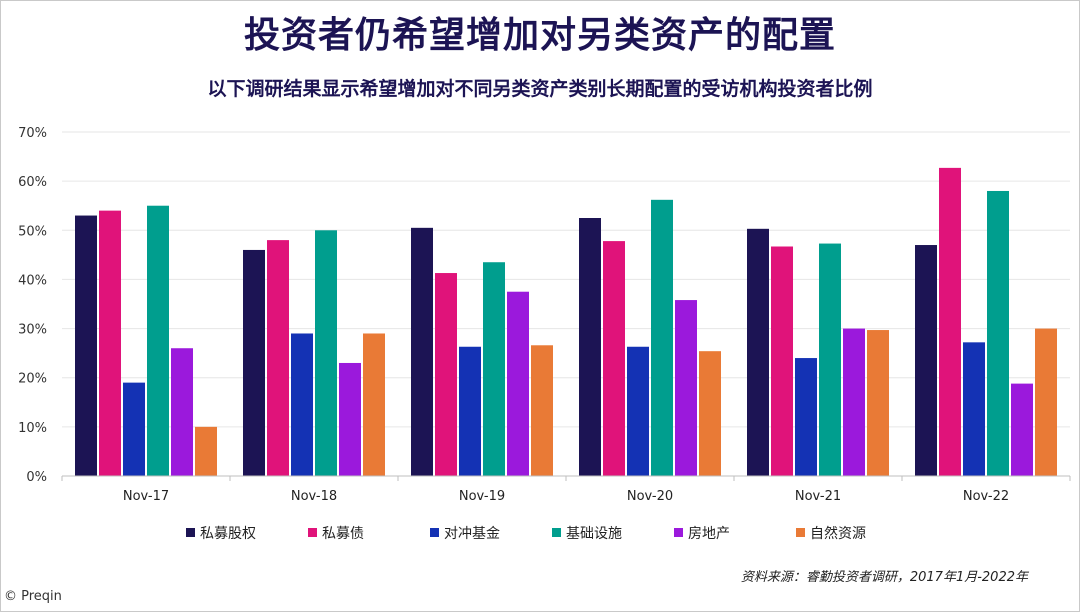 This screenshot has width=1080, height=612. I want to click on x-tick-label: Nov-22, so click(986, 496).